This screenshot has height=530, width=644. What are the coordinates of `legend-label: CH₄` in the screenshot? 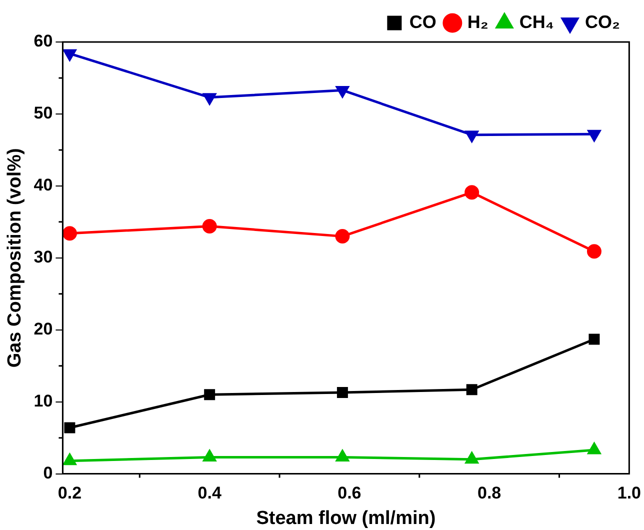 It's located at (536, 22).